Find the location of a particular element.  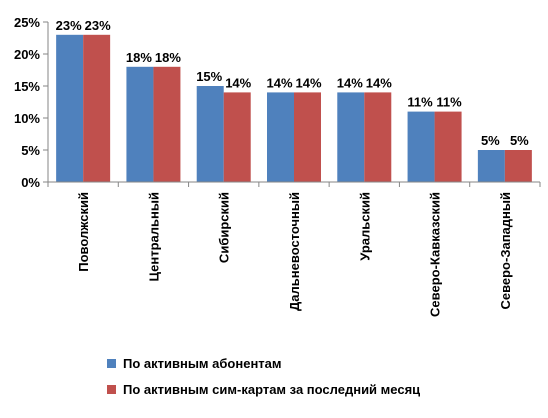

data-label-series-1: 18% is located at coordinates (139, 57).